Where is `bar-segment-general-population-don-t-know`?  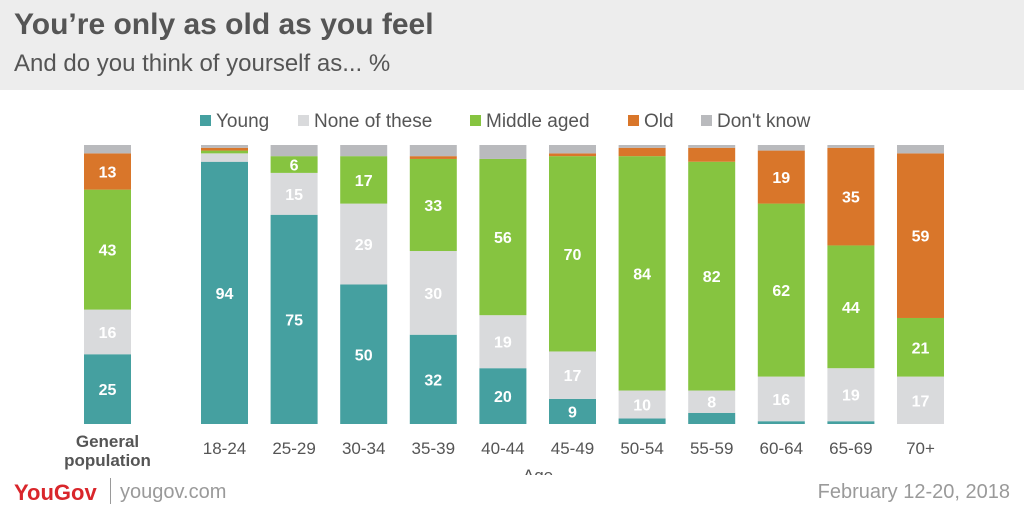
bar-segment-general-population-don-t-know is located at coordinates (107, 149).